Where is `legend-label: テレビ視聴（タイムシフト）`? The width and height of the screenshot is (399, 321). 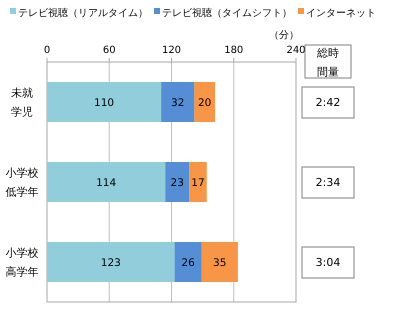
legend-label: テレビ視聴（タイムシフト） is located at coordinates (227, 13).